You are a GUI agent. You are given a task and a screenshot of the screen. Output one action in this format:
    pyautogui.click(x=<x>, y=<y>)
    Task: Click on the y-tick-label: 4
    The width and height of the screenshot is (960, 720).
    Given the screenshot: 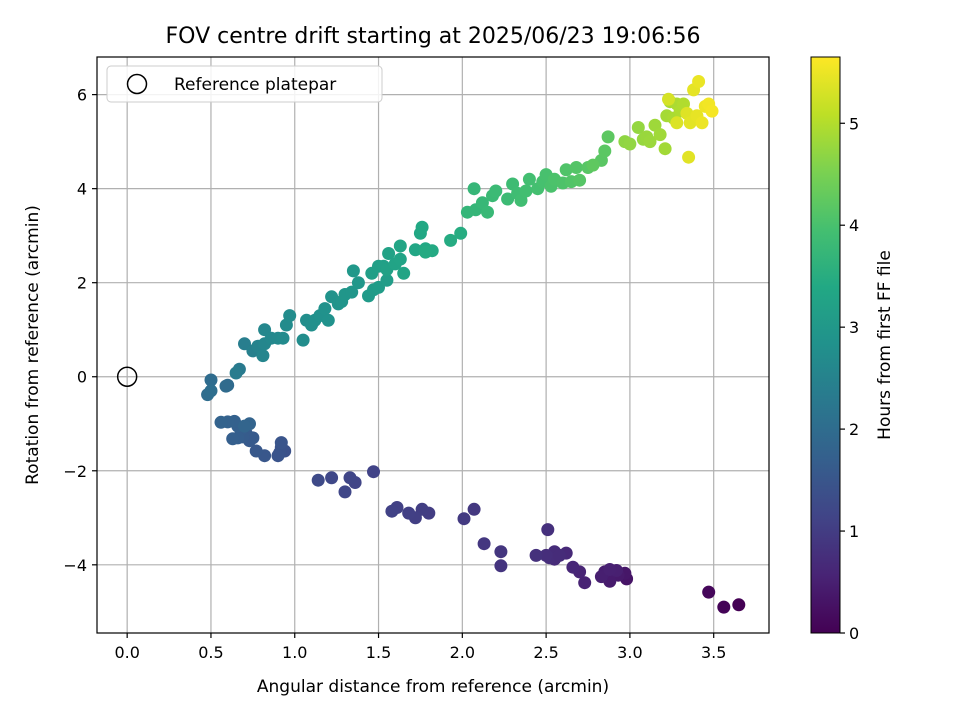 What is the action you would take?
    pyautogui.click(x=82, y=189)
    